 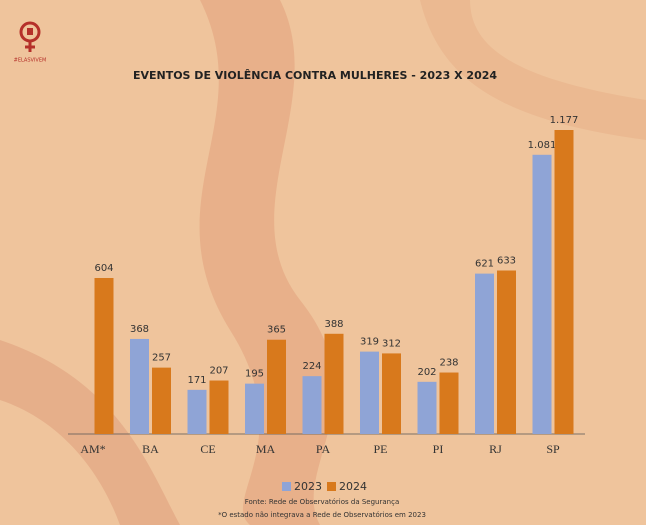 What do you see at coordinates (484, 264) in the screenshot?
I see `value-label: 621` at bounding box center [484, 264].